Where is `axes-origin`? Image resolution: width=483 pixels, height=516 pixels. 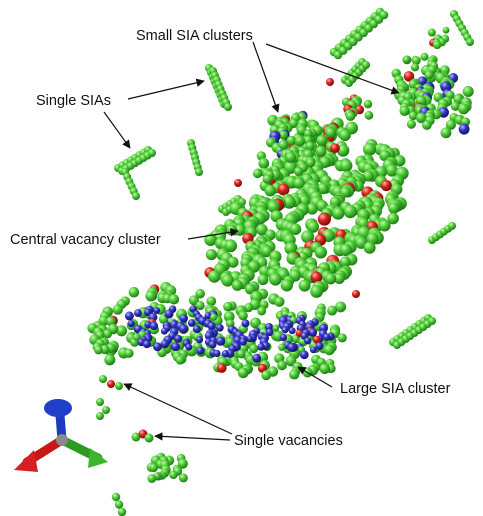 axes-origin is located at coordinates (62, 440).